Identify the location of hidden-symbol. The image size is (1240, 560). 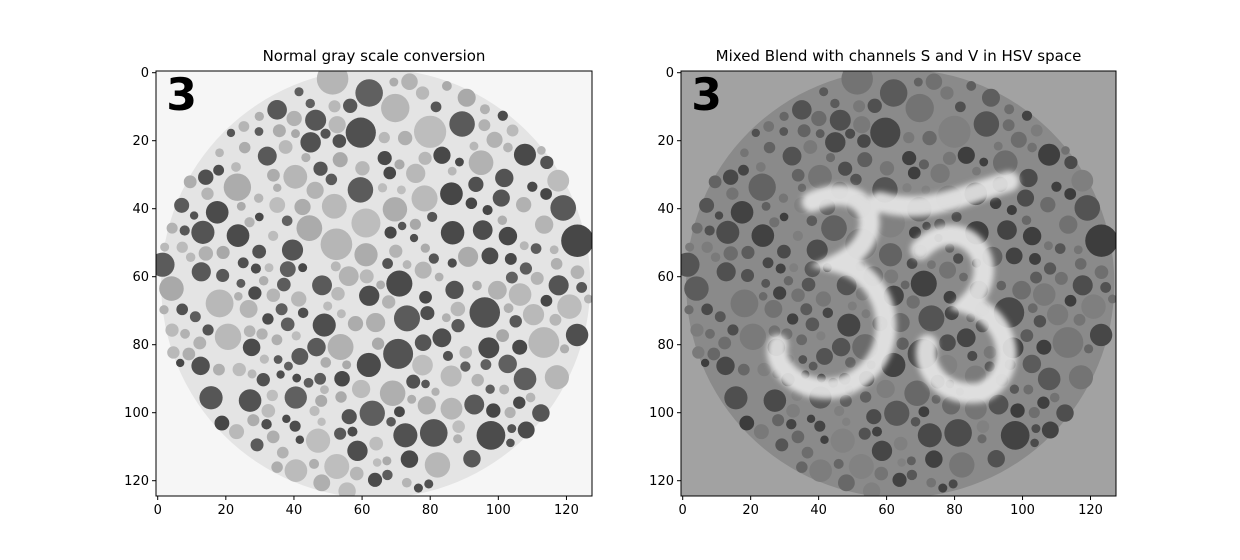
(893, 287).